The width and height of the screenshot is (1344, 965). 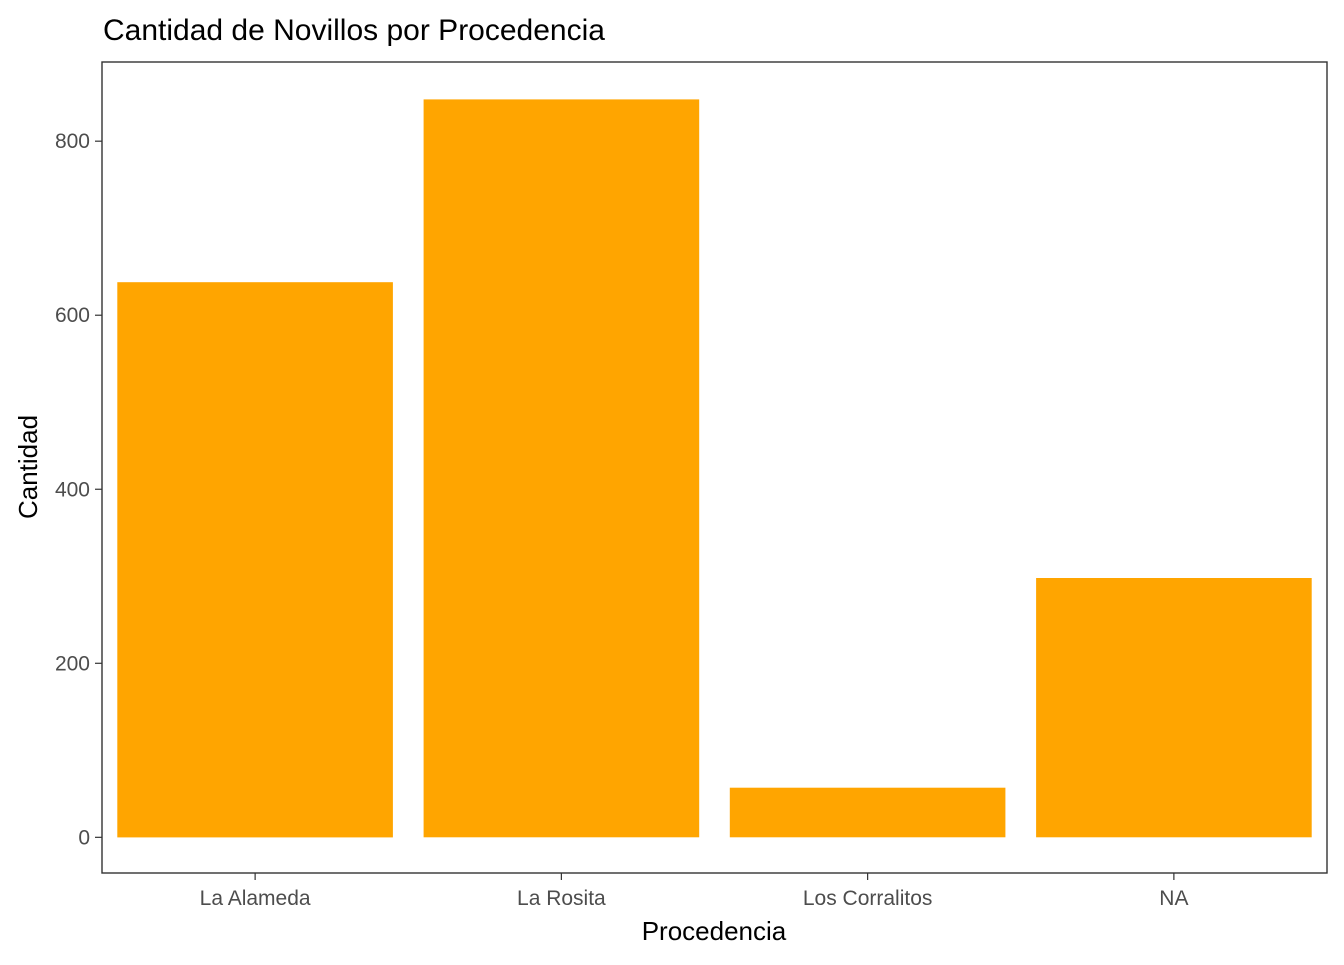 I want to click on x-tick-label: La Alameda, so click(x=255, y=898).